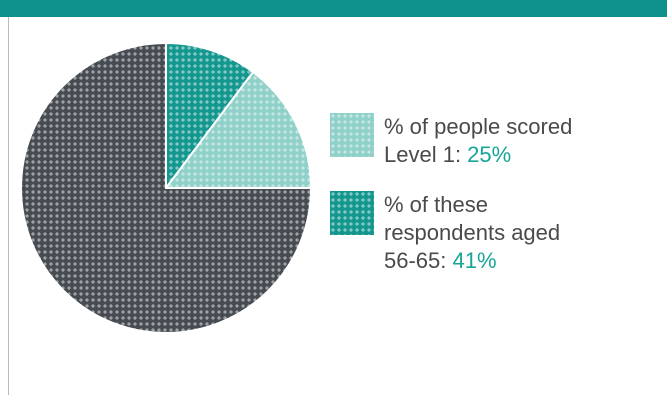  What do you see at coordinates (352, 213) in the screenshot?
I see `teal-swatch-icon` at bounding box center [352, 213].